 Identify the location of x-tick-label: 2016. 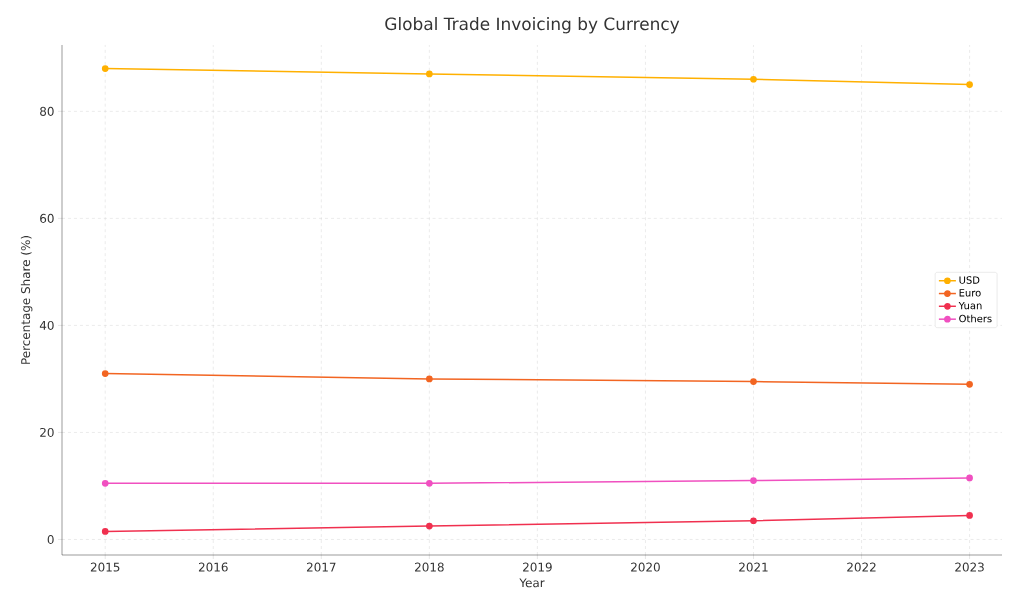
(213, 567).